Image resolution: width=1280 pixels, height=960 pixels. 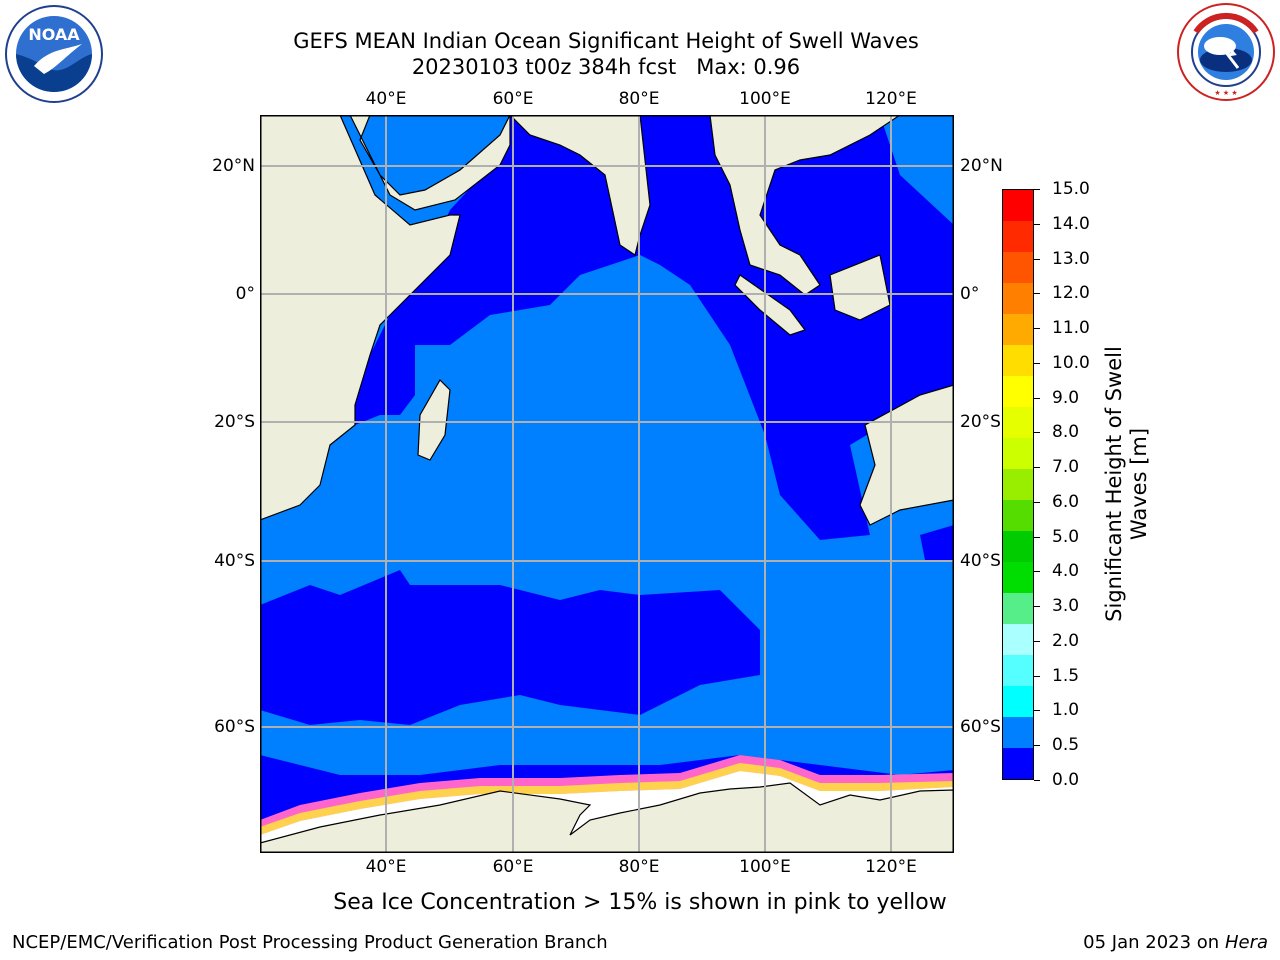 What do you see at coordinates (1066, 501) in the screenshot?
I see `colorbar-tick-label: 6.0` at bounding box center [1066, 501].